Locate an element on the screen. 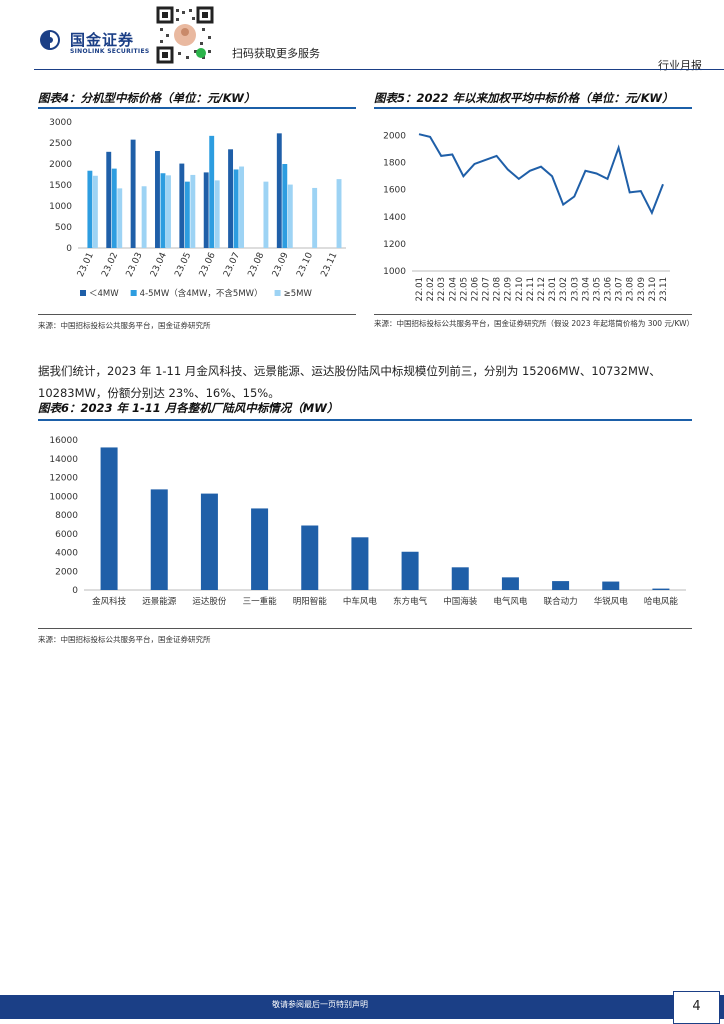  fig5-x-tick-label: 22.04 is located at coordinates (453, 289).